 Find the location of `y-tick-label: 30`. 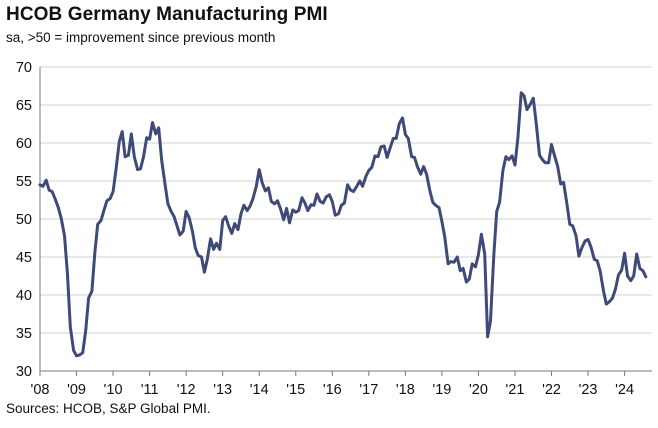

y-tick-label: 30 is located at coordinates (24, 372).